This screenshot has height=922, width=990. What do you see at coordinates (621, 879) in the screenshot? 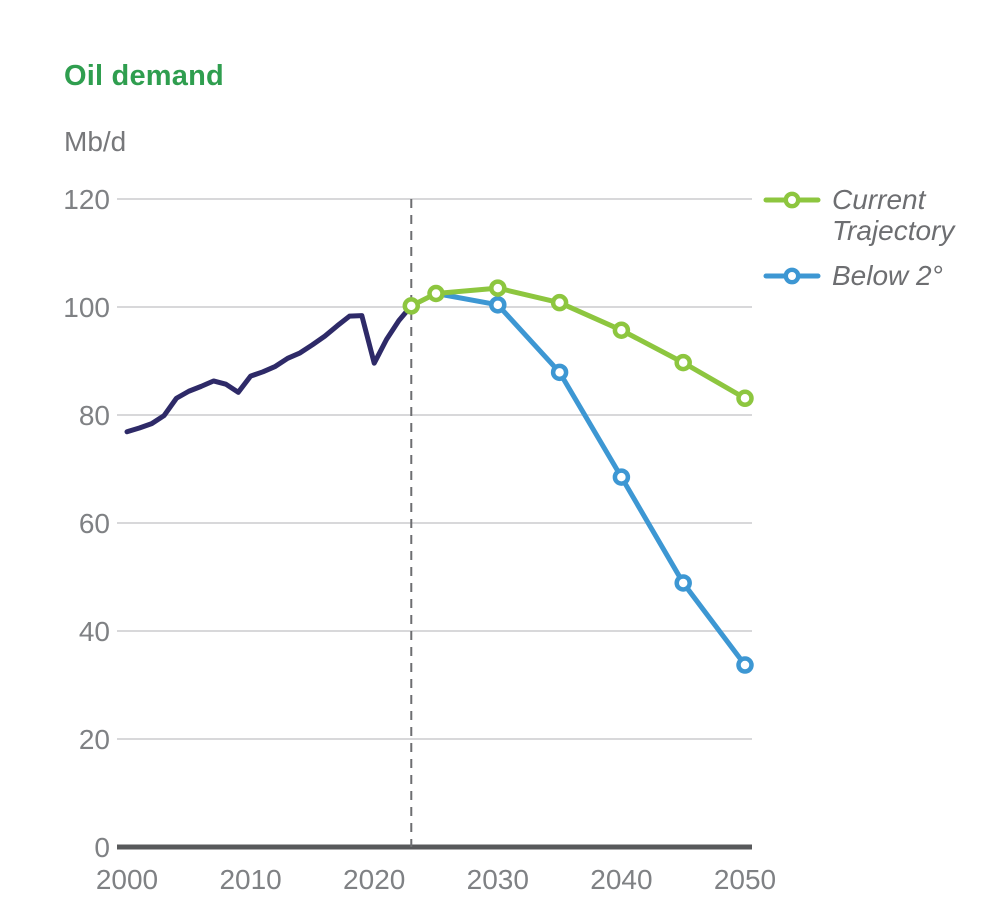
I see `x-tick-label: 2040` at bounding box center [621, 879].